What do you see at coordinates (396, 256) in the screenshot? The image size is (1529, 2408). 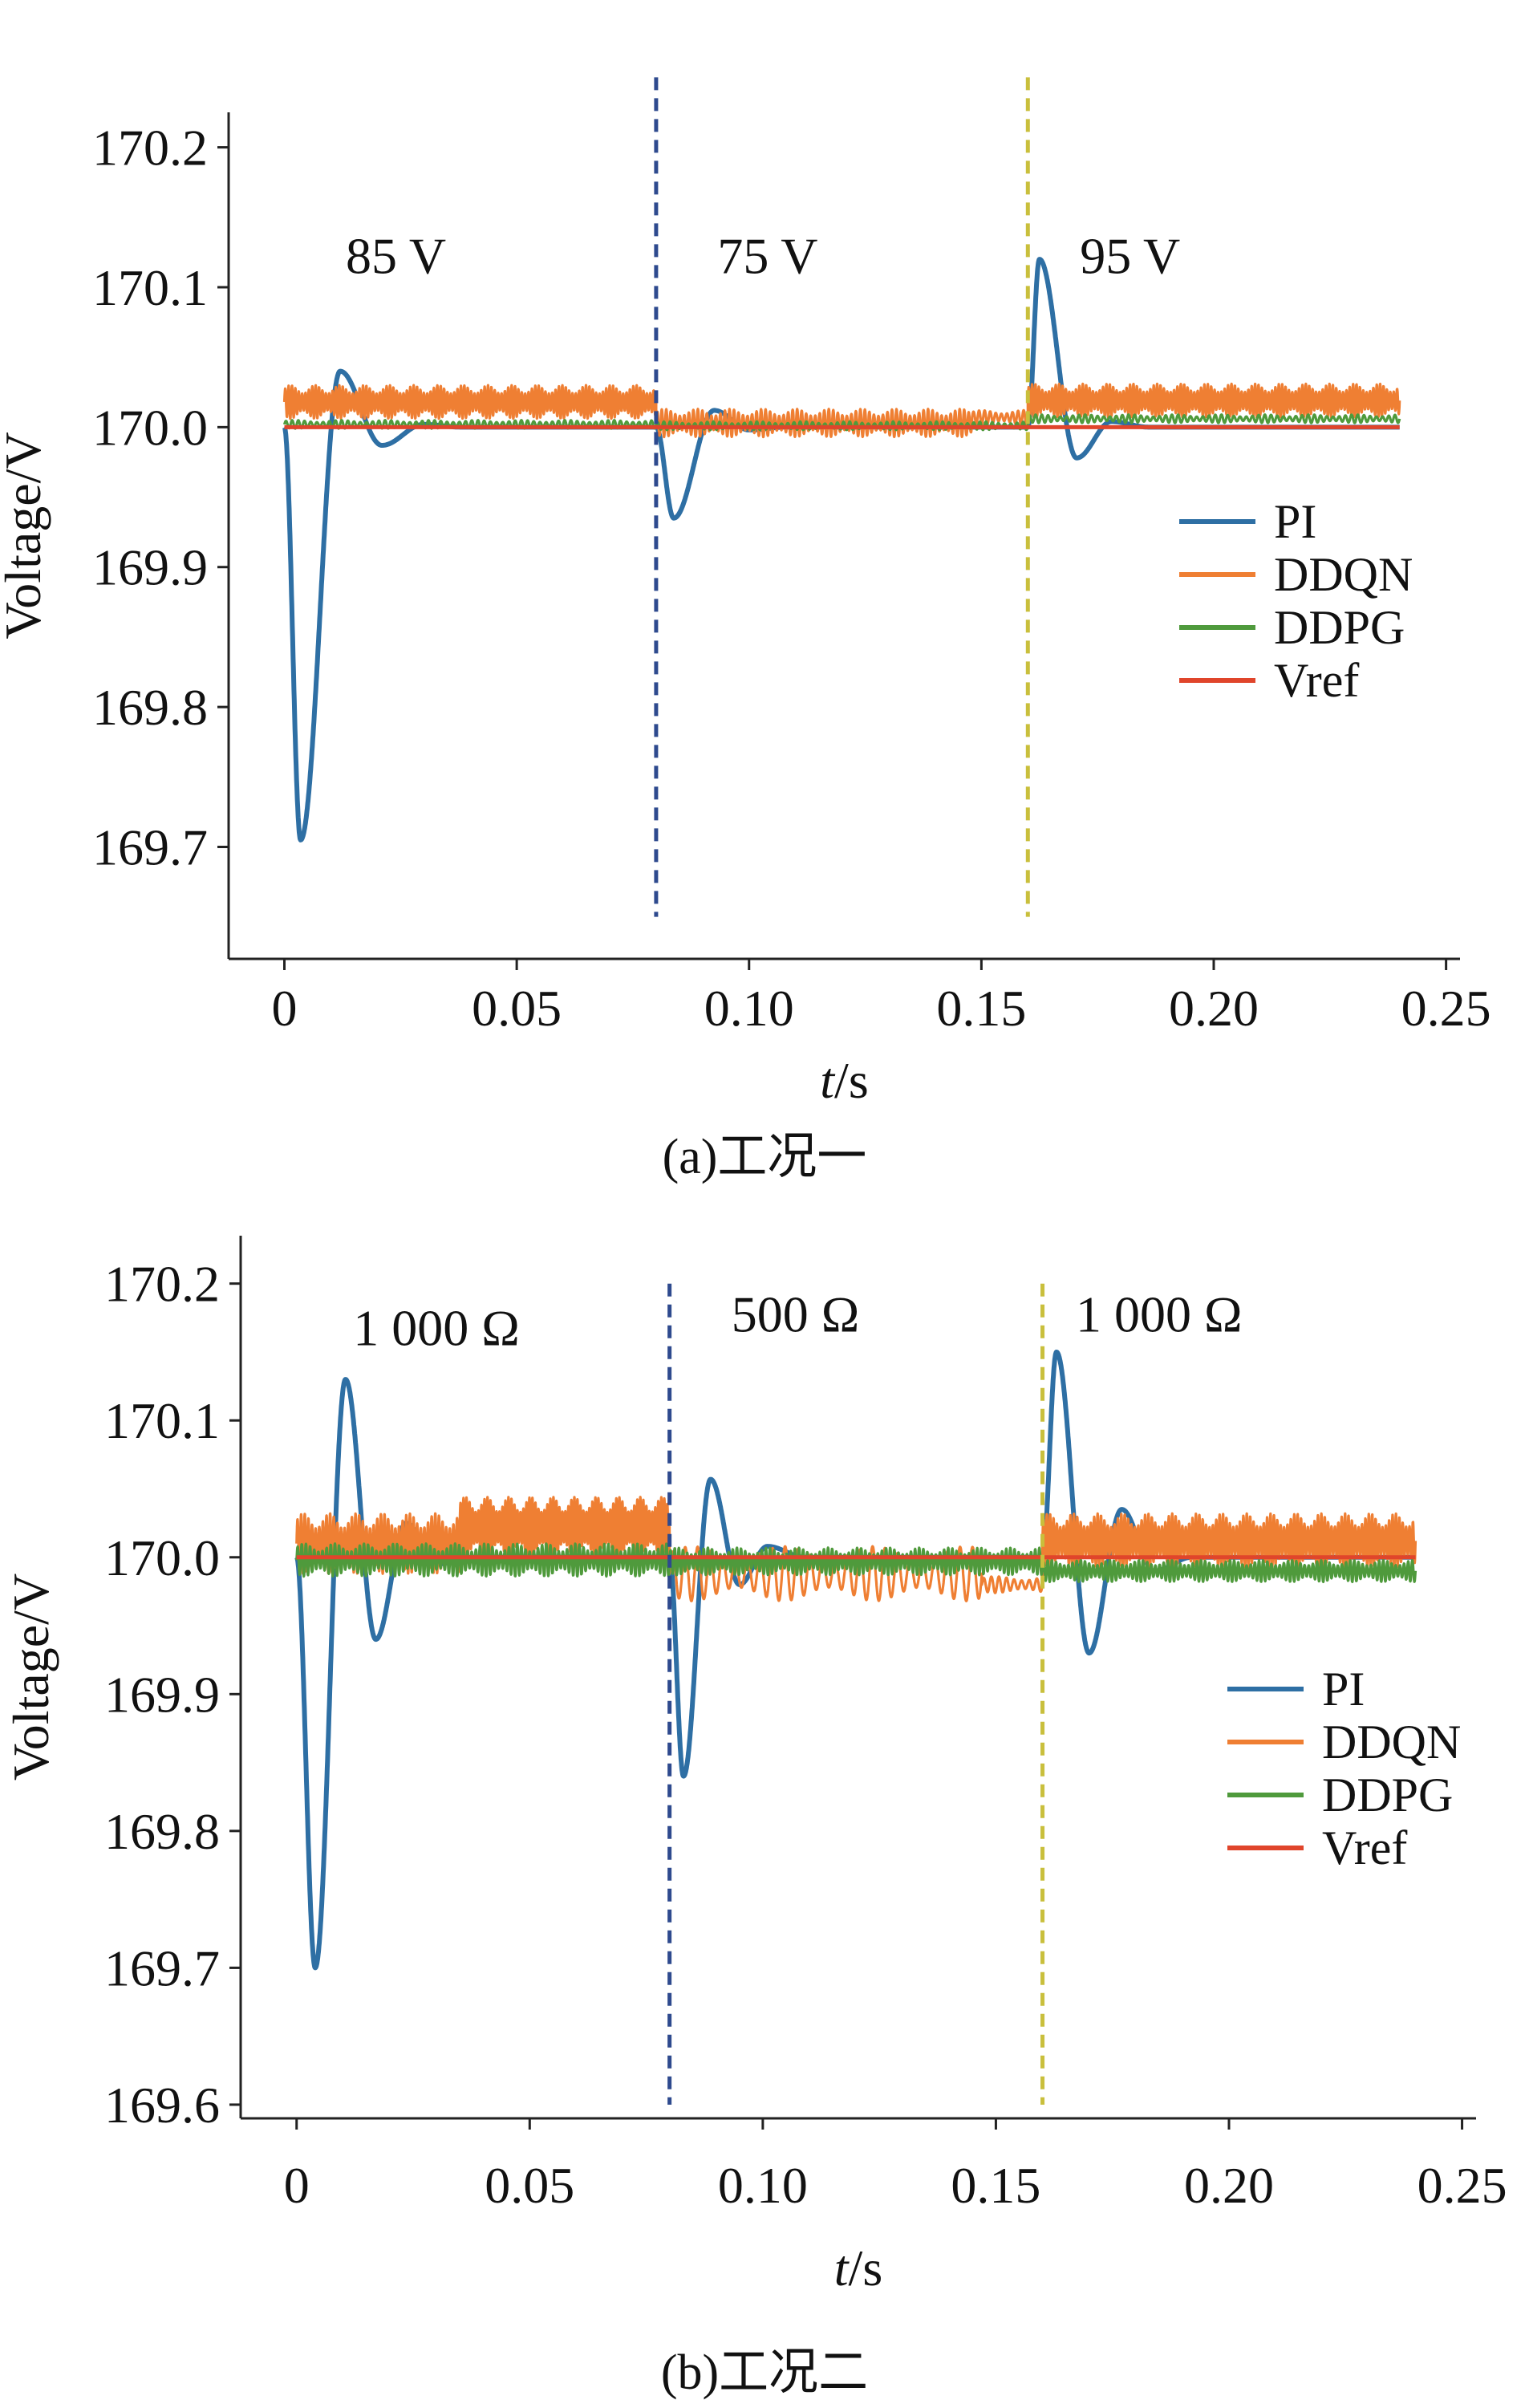 I see `annotation-1: 85 V` at bounding box center [396, 256].